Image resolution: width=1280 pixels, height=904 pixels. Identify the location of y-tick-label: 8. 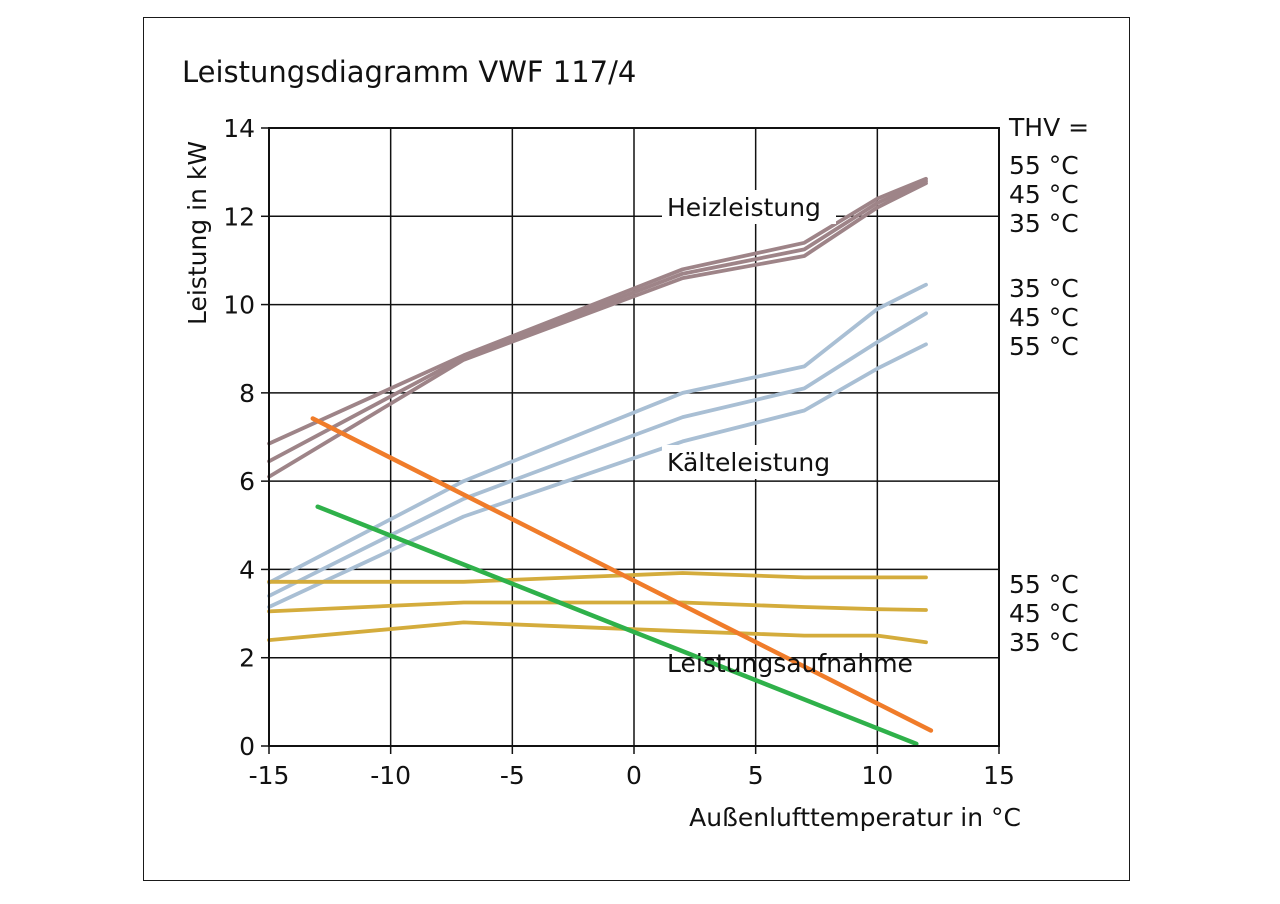
(247, 393).